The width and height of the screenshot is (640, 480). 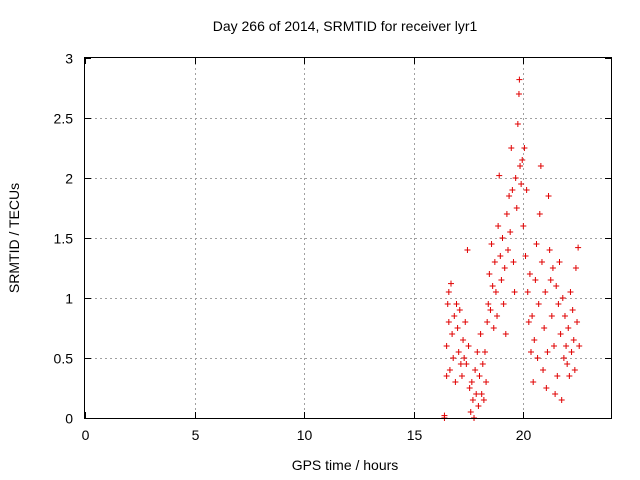 I want to click on y-tick-label: 1.5, so click(x=64, y=239).